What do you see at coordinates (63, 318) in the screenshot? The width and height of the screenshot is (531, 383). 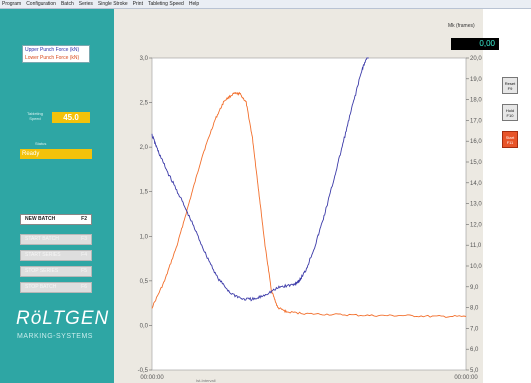 I see `roltgen-logo: RöLTGEN` at bounding box center [63, 318].